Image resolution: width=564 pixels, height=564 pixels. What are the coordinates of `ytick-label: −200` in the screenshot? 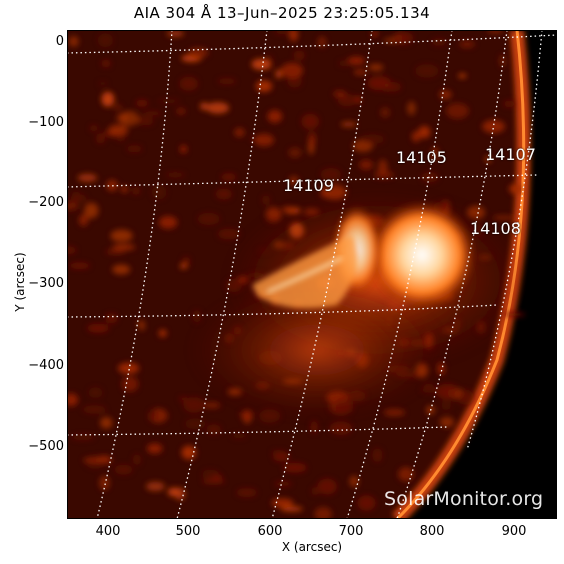 It's located at (46, 202).